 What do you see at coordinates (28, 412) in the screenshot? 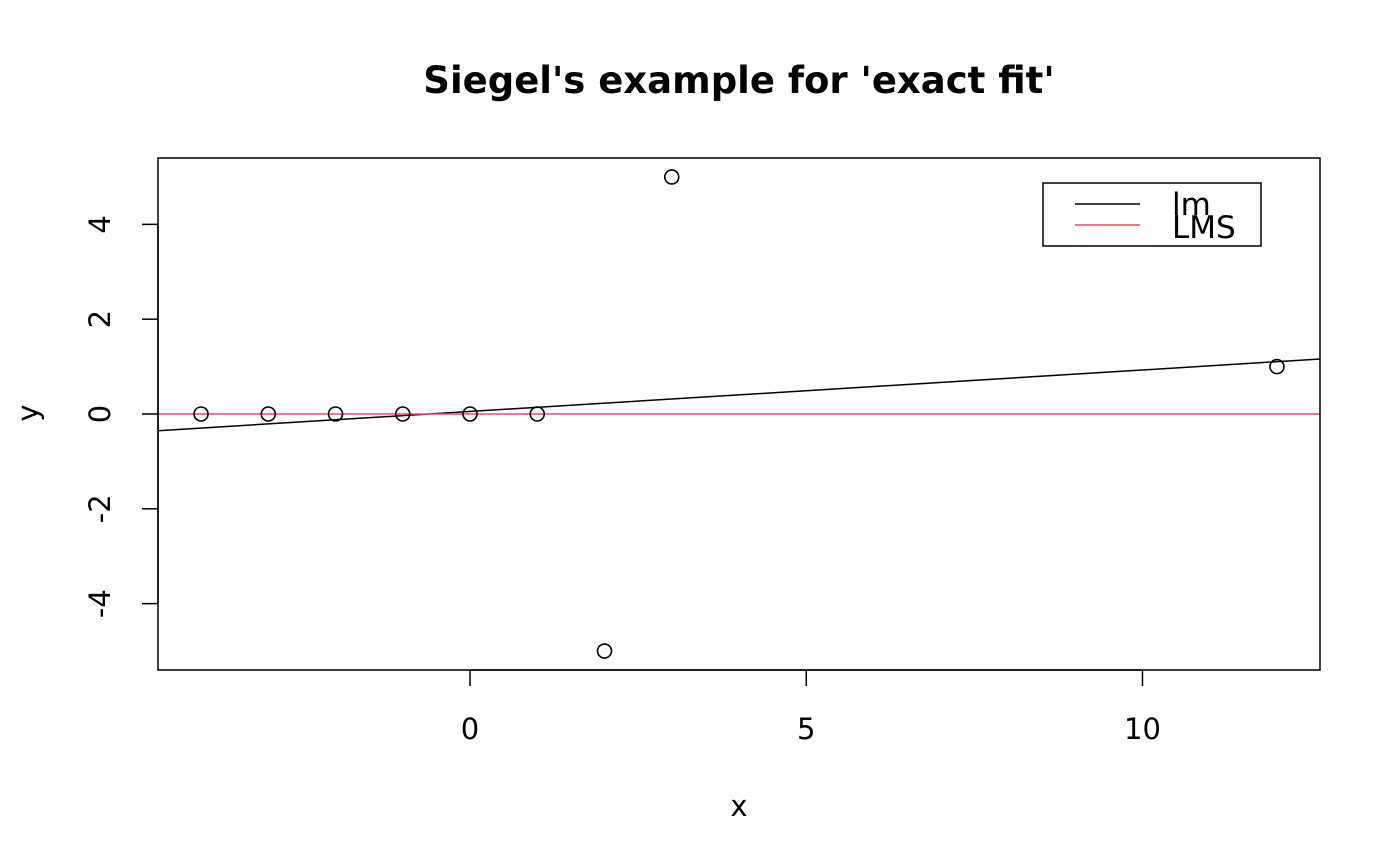
I see `y-axis-label: y` at bounding box center [28, 412].